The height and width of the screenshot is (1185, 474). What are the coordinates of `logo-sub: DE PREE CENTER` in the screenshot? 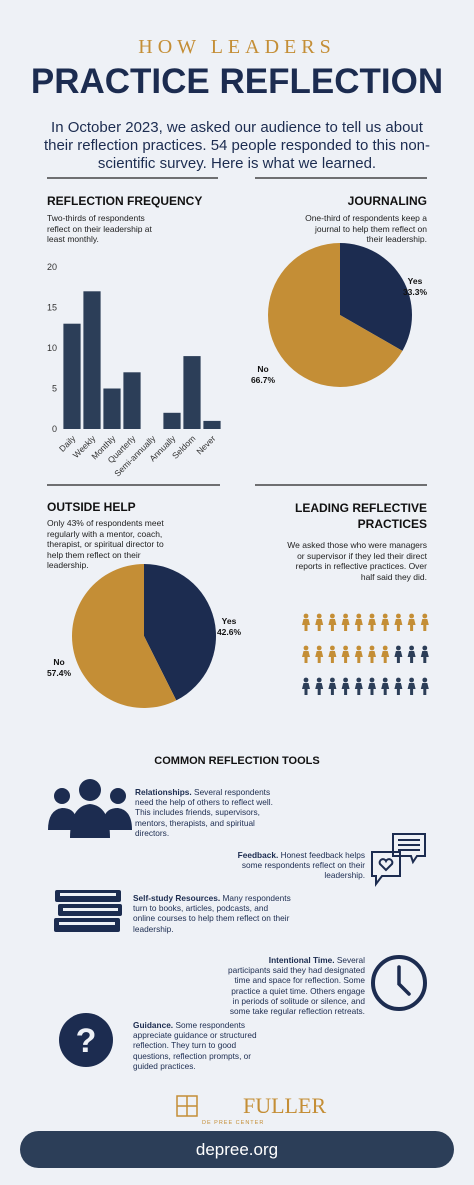 It's located at (233, 1123).